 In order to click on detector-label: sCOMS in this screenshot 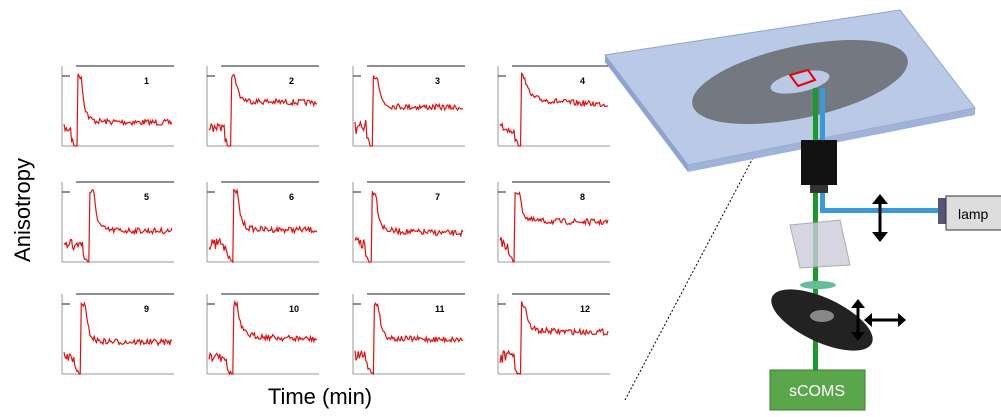, I will do `click(817, 391)`.